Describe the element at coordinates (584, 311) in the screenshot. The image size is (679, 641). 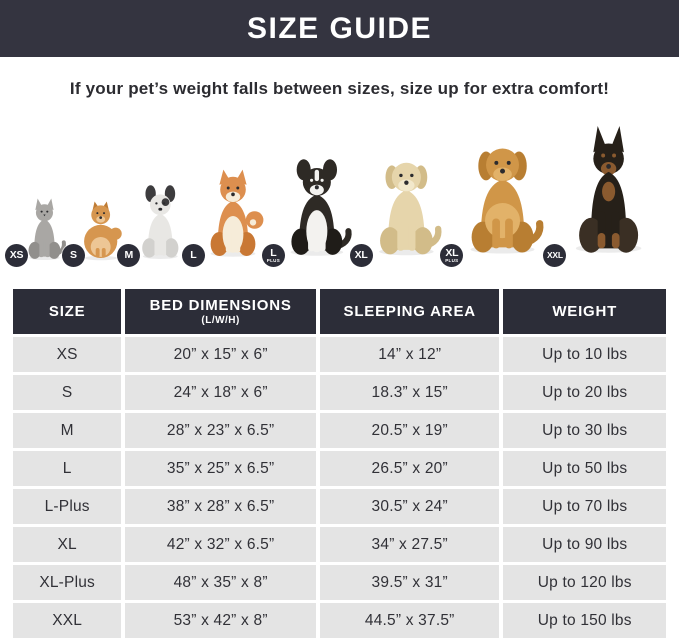
I see `column-header-weight: WEIGHT` at that location.